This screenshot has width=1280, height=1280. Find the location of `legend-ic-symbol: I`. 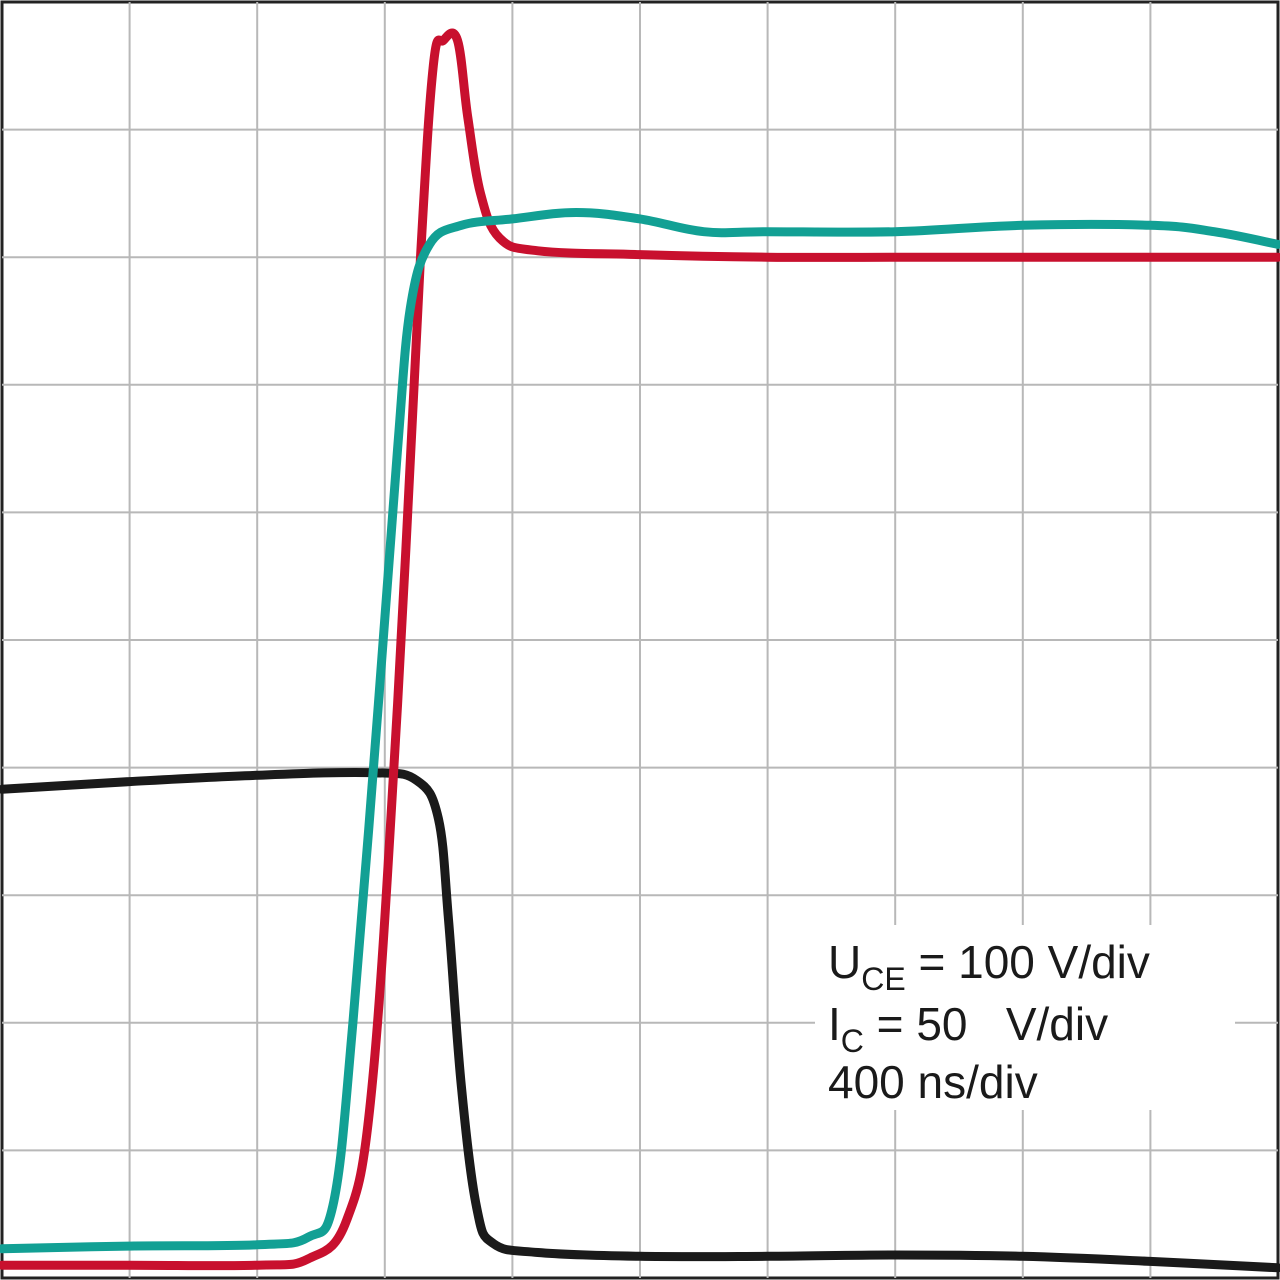

legend-ic-symbol: I is located at coordinates (834, 1024).